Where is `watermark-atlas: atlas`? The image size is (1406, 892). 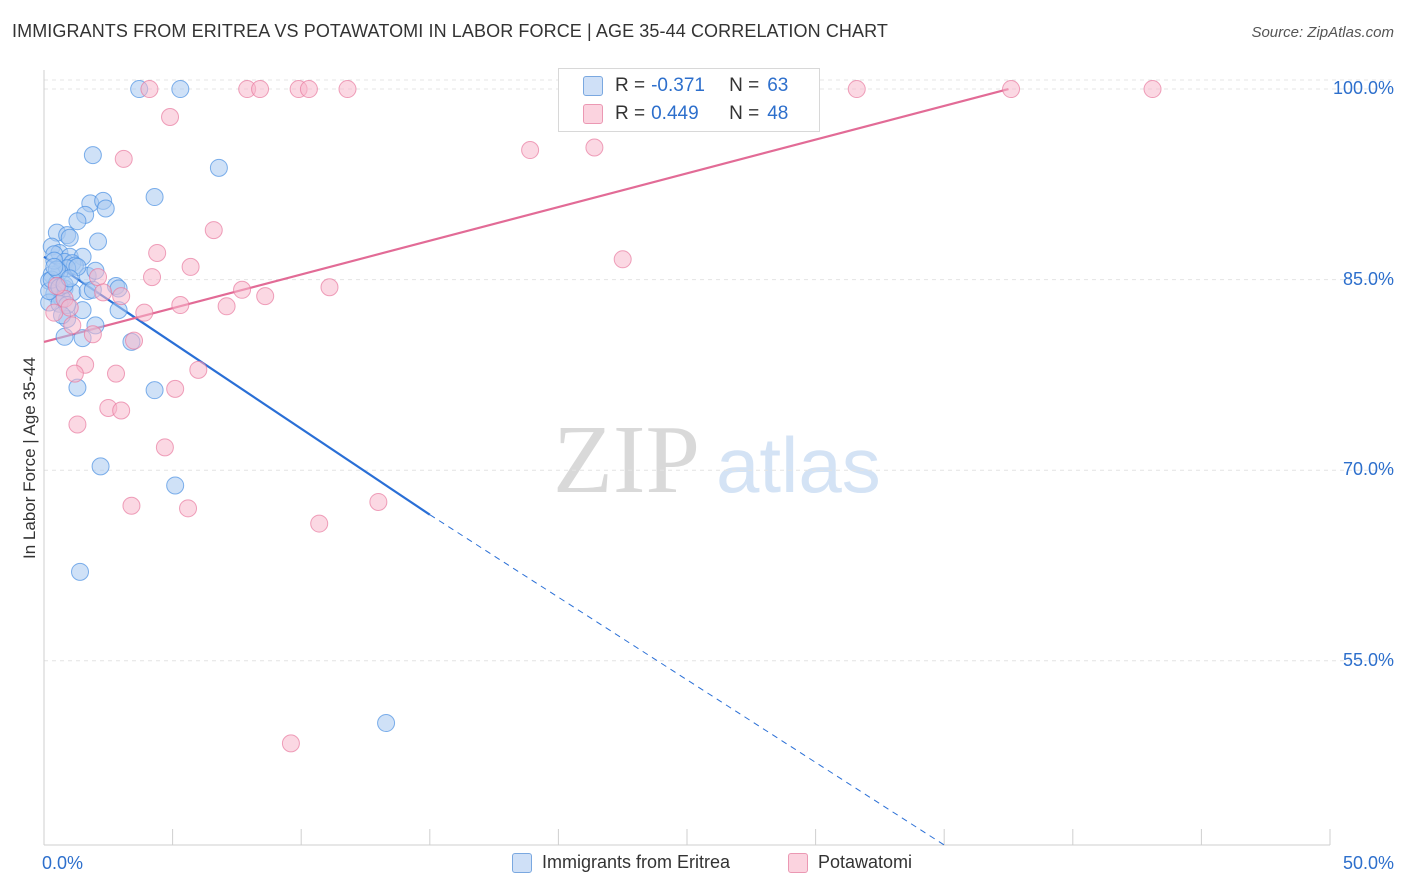 watermark-atlas: atlas is located at coordinates (798, 465).